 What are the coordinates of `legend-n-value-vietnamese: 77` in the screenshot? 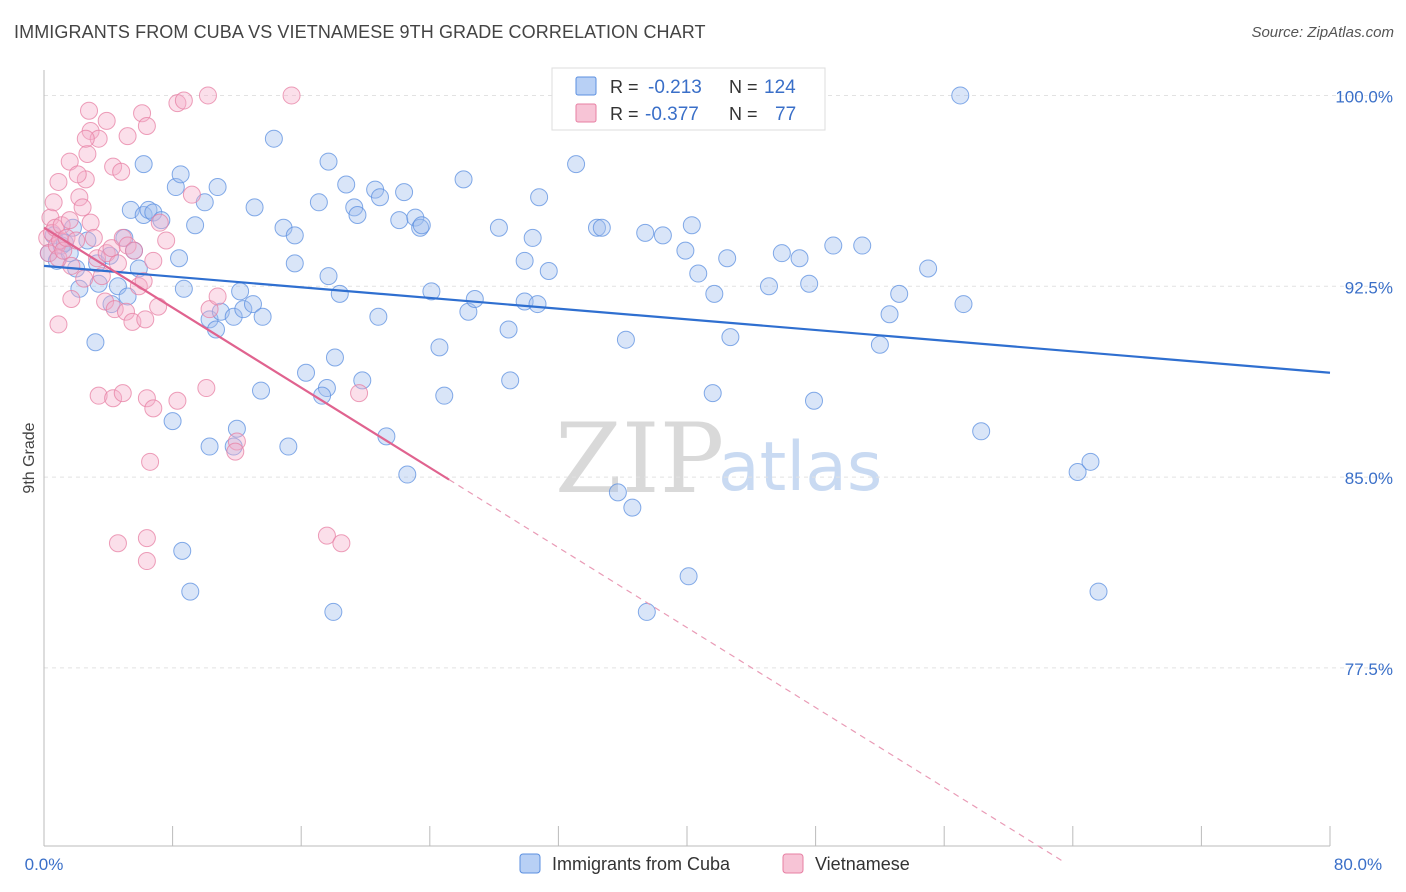 It's located at (785, 114).